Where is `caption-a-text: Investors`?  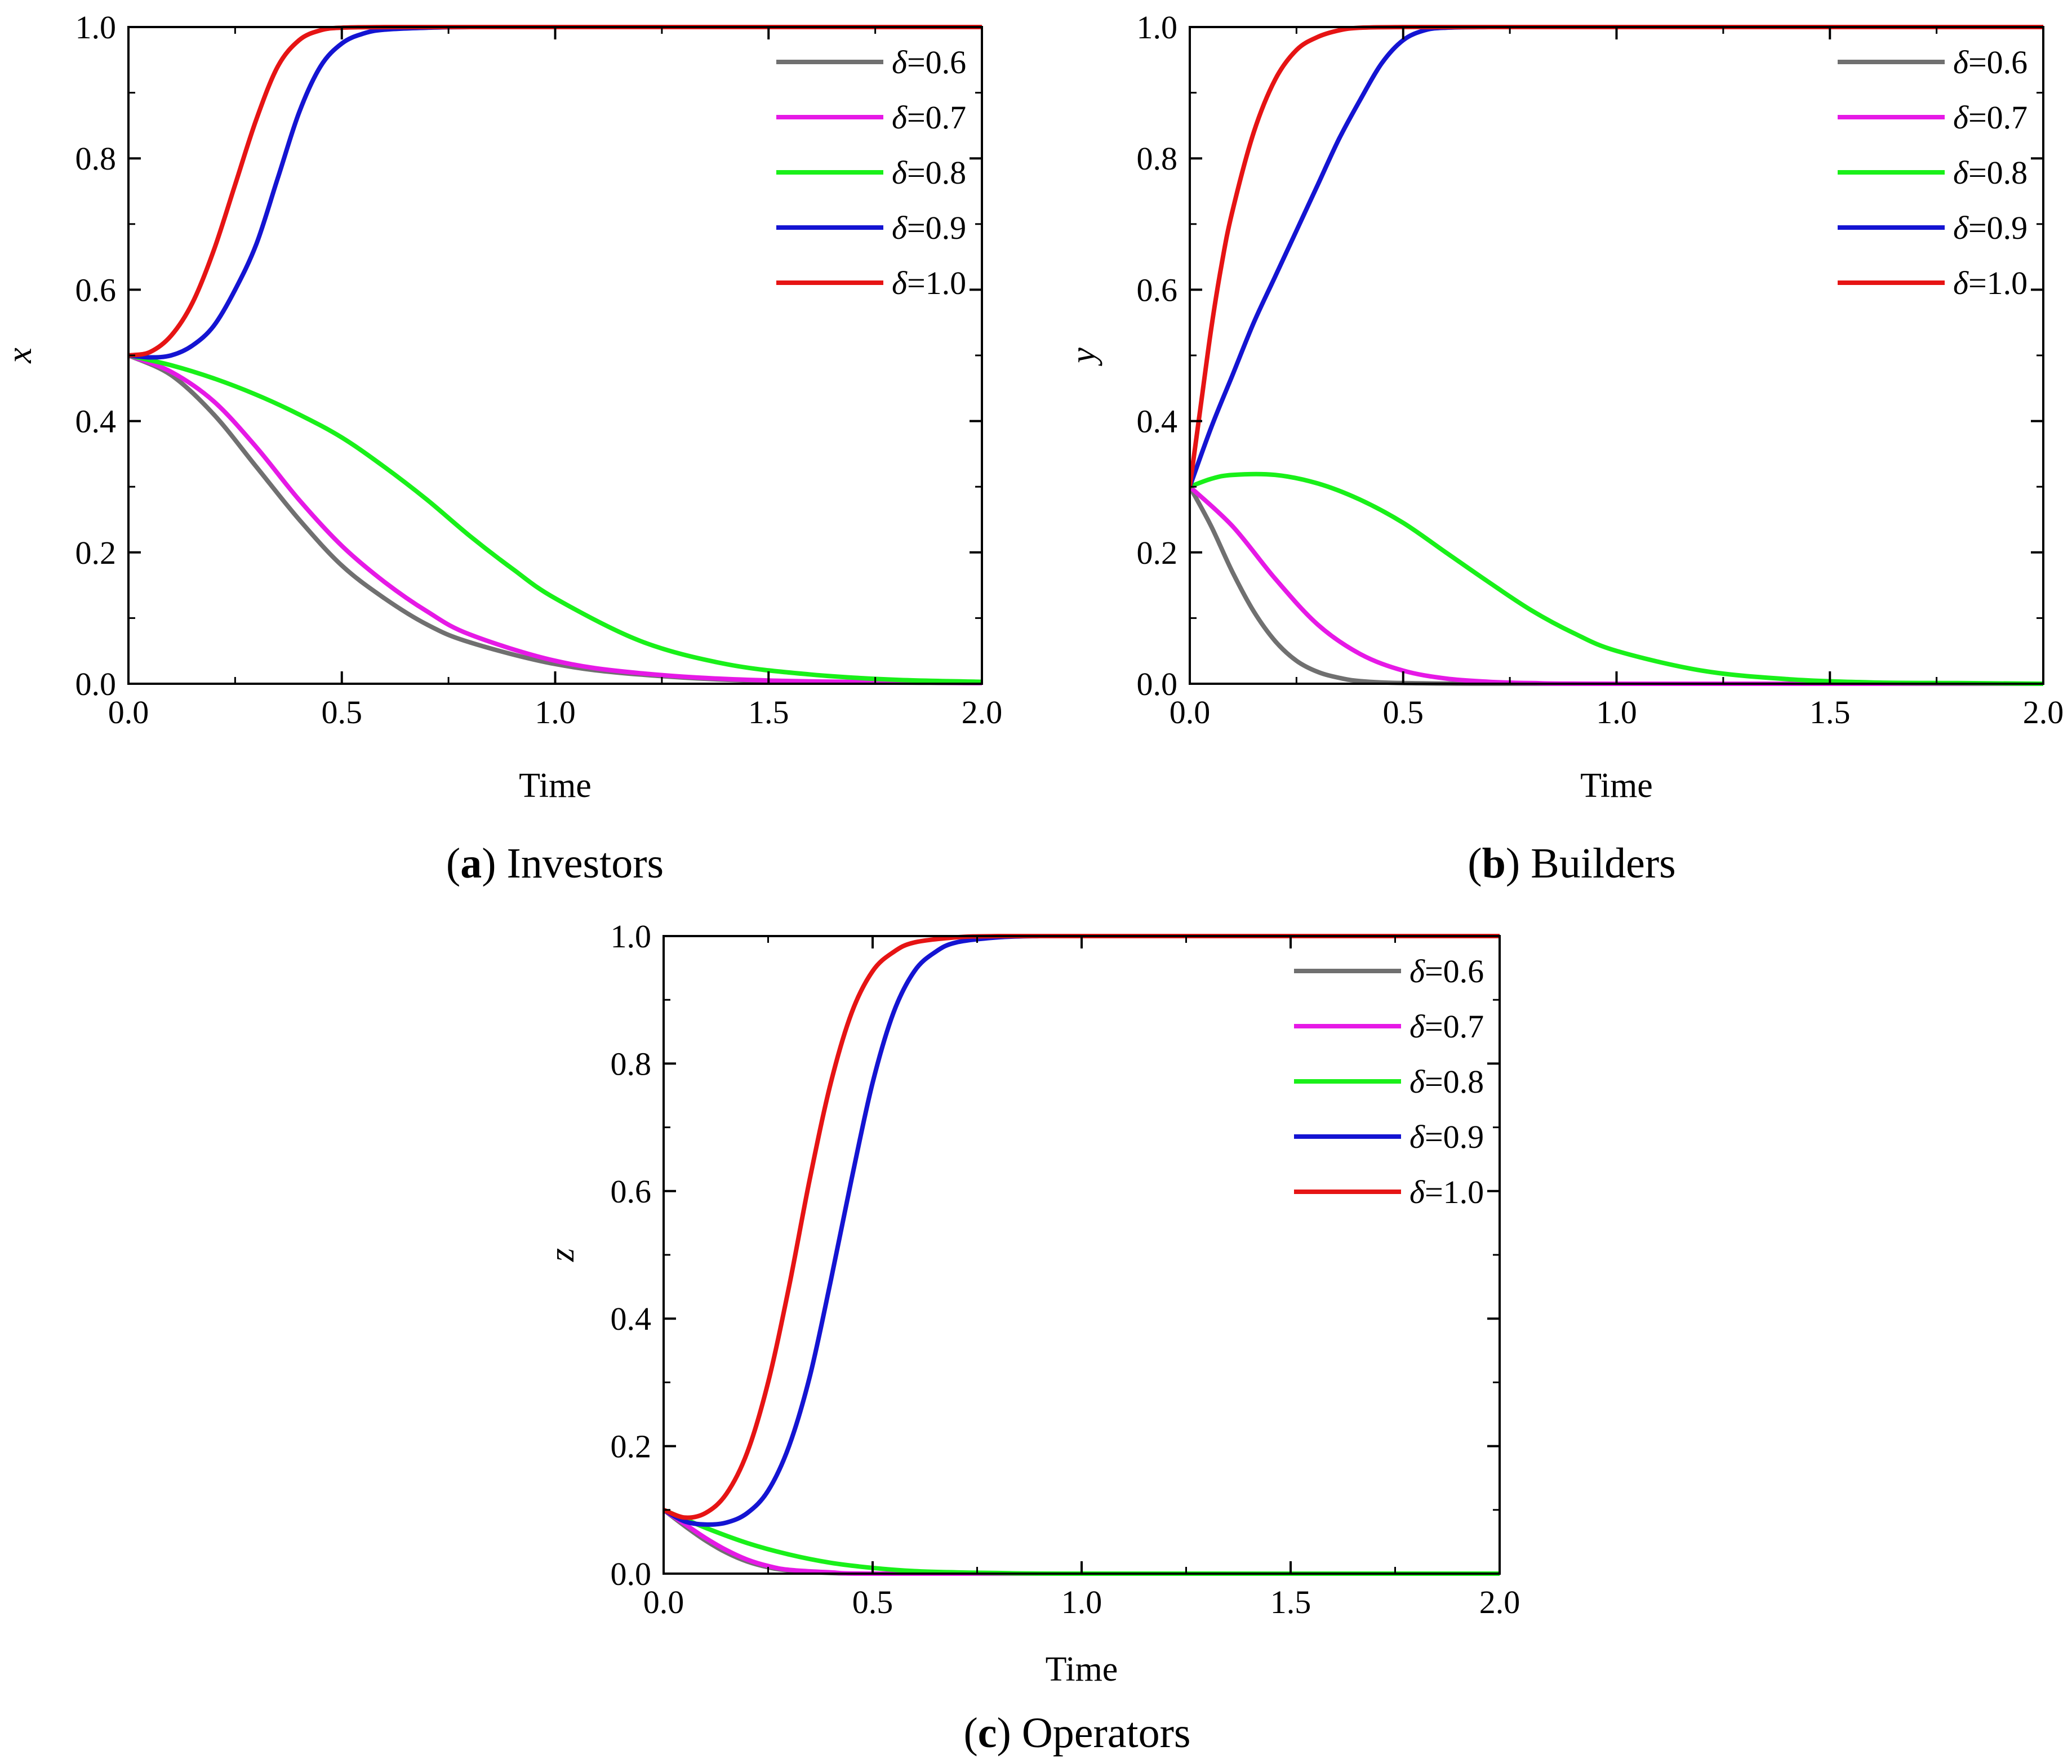 caption-a-text: Investors is located at coordinates (586, 863).